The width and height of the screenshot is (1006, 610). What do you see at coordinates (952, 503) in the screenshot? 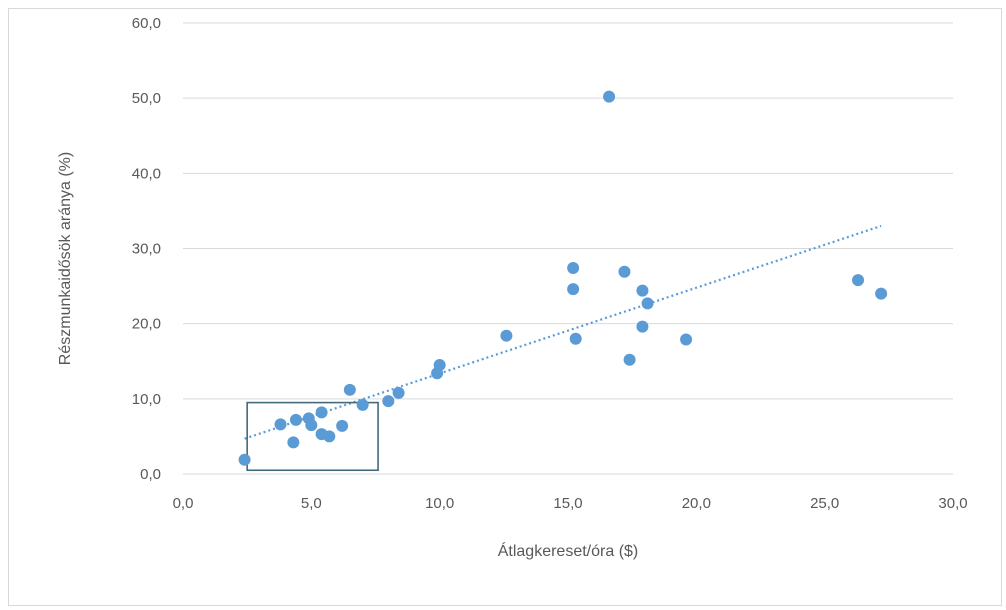
I see `x-tick-label: 30,0` at bounding box center [952, 503].